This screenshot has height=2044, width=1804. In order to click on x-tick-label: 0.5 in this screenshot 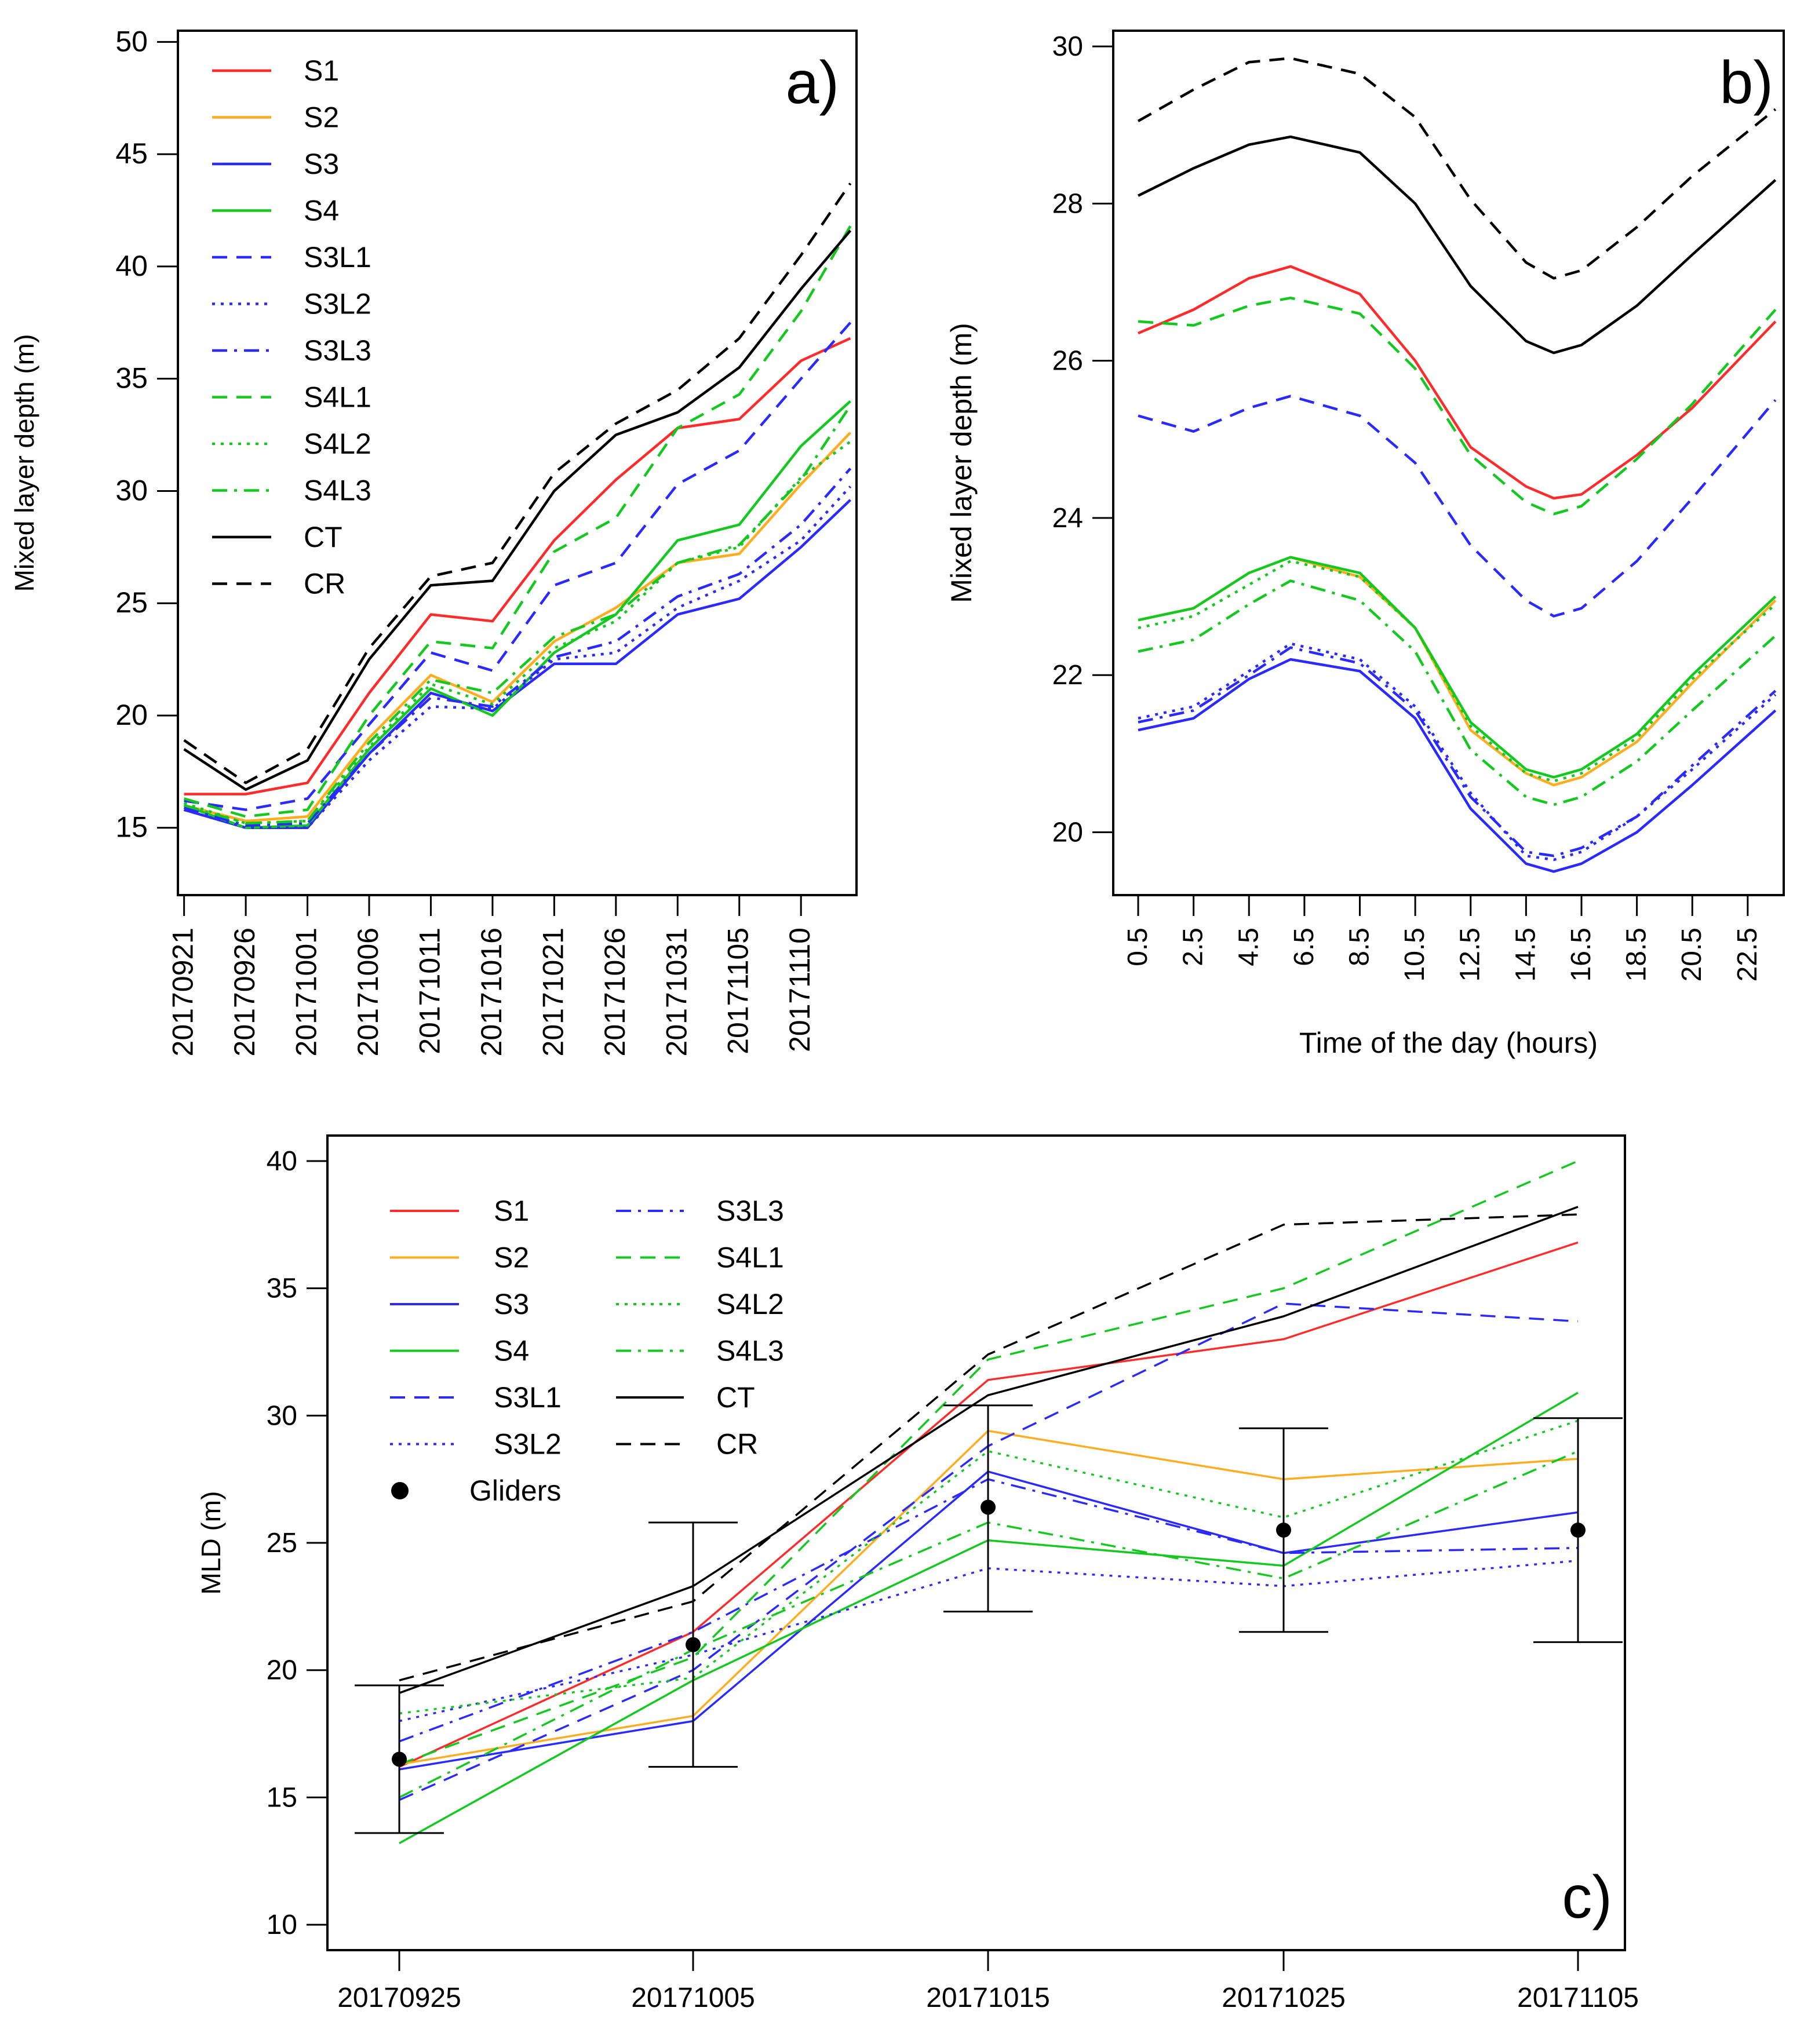, I will do `click(1138, 947)`.